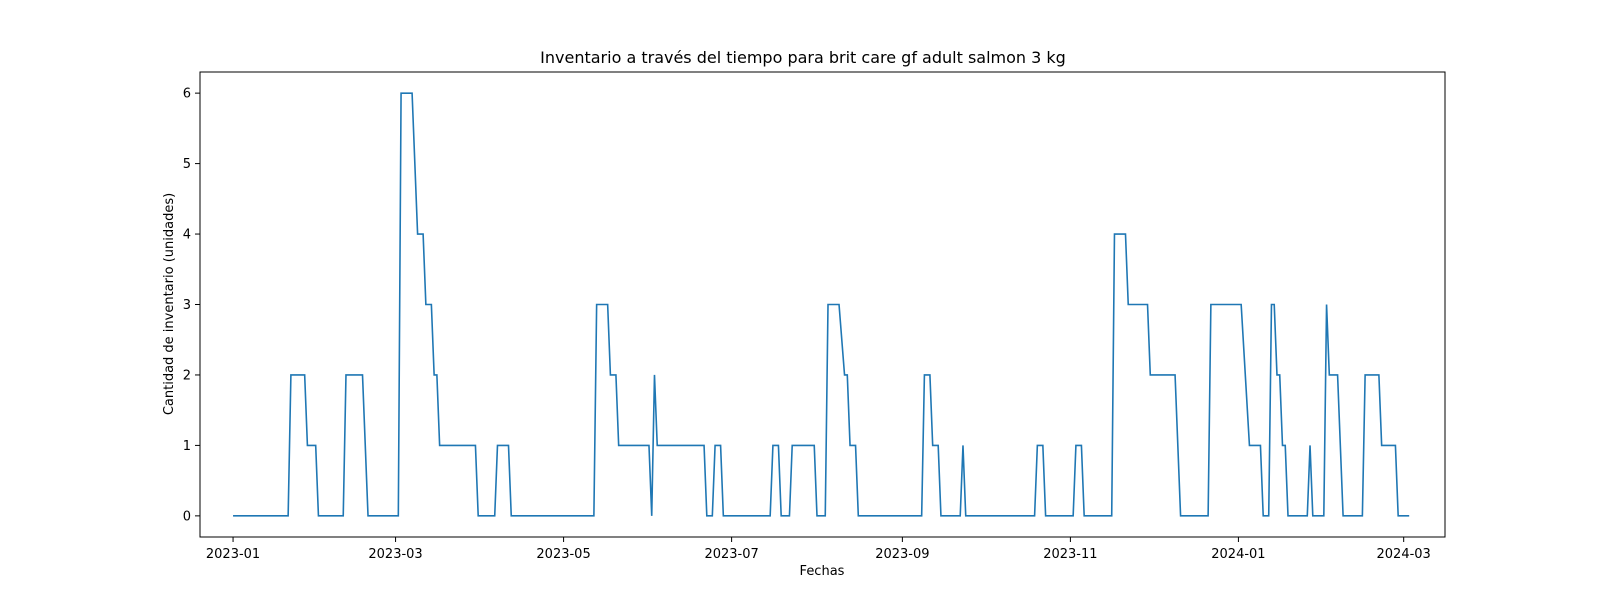  Describe the element at coordinates (187, 94) in the screenshot. I see `y-tick-label: 6` at that location.